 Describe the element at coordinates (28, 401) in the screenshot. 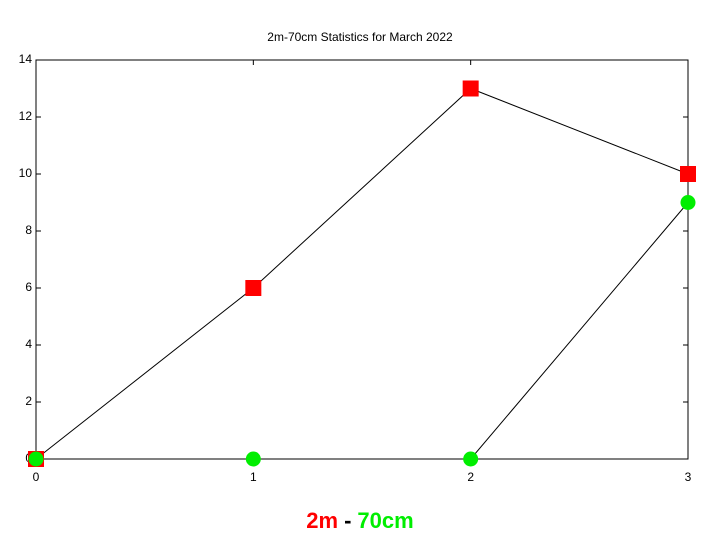

I see `y-tick-label: 2` at that location.